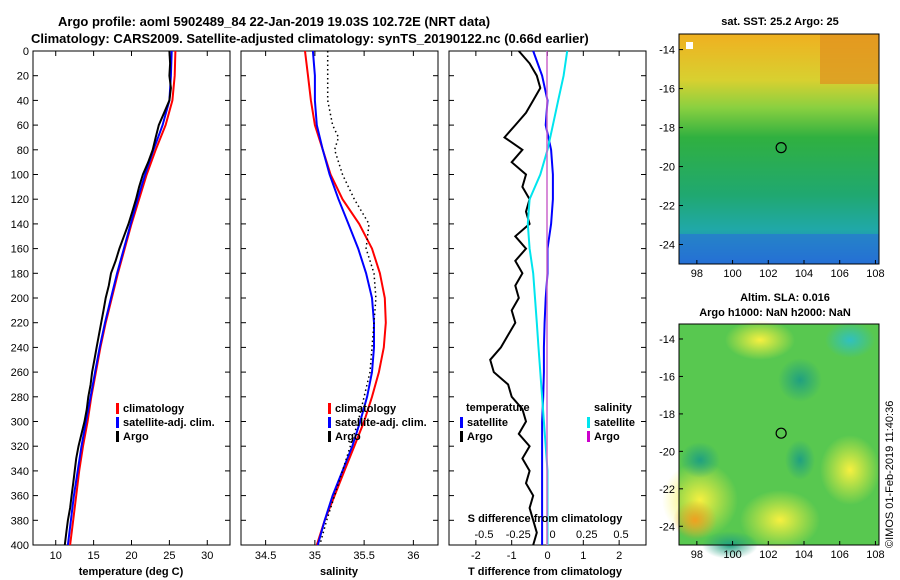  I want to click on series-line-climatology, so click(345, 298).